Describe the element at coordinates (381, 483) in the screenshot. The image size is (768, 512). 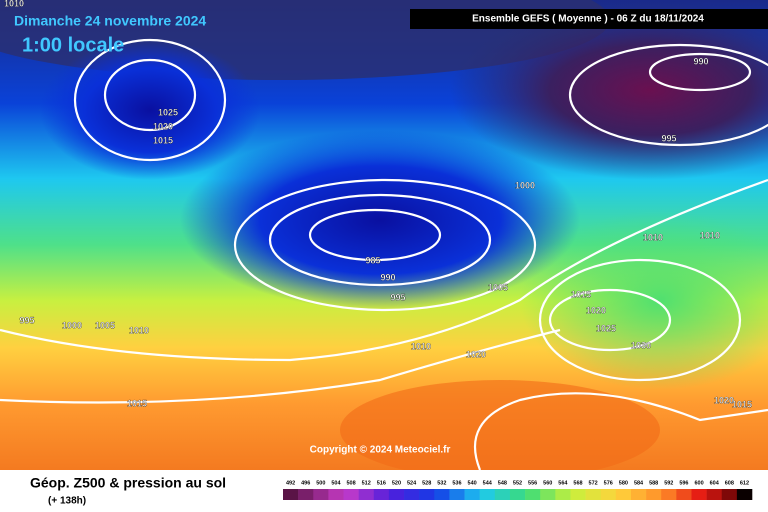
I see `legend-label: 516` at that location.